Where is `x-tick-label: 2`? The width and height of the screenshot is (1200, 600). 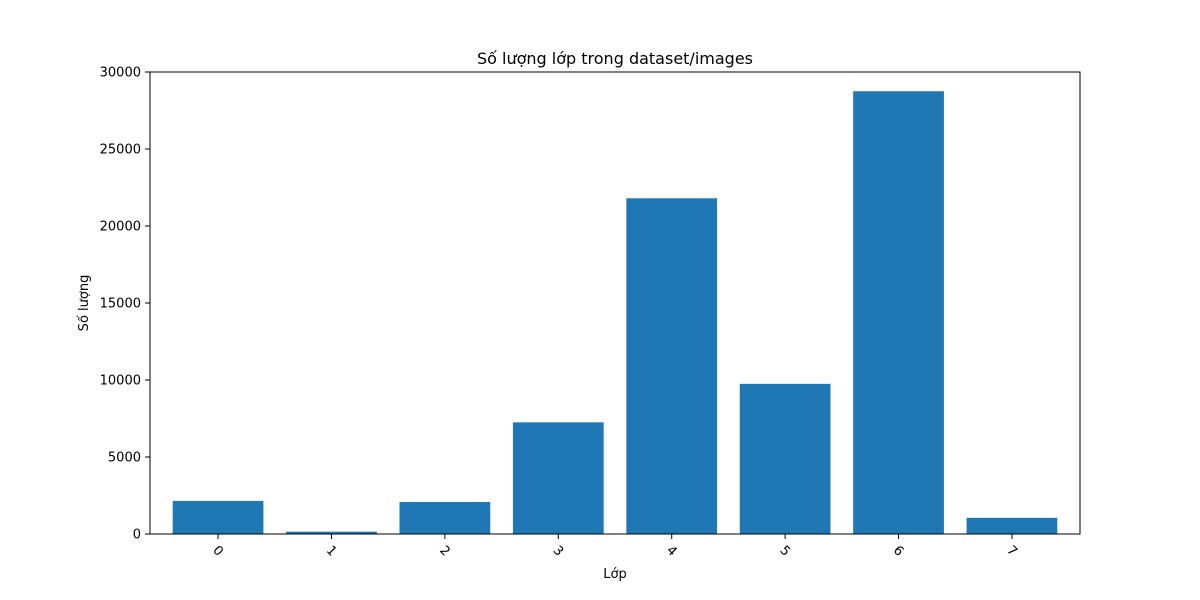
x-tick-label: 2 is located at coordinates (444, 551).